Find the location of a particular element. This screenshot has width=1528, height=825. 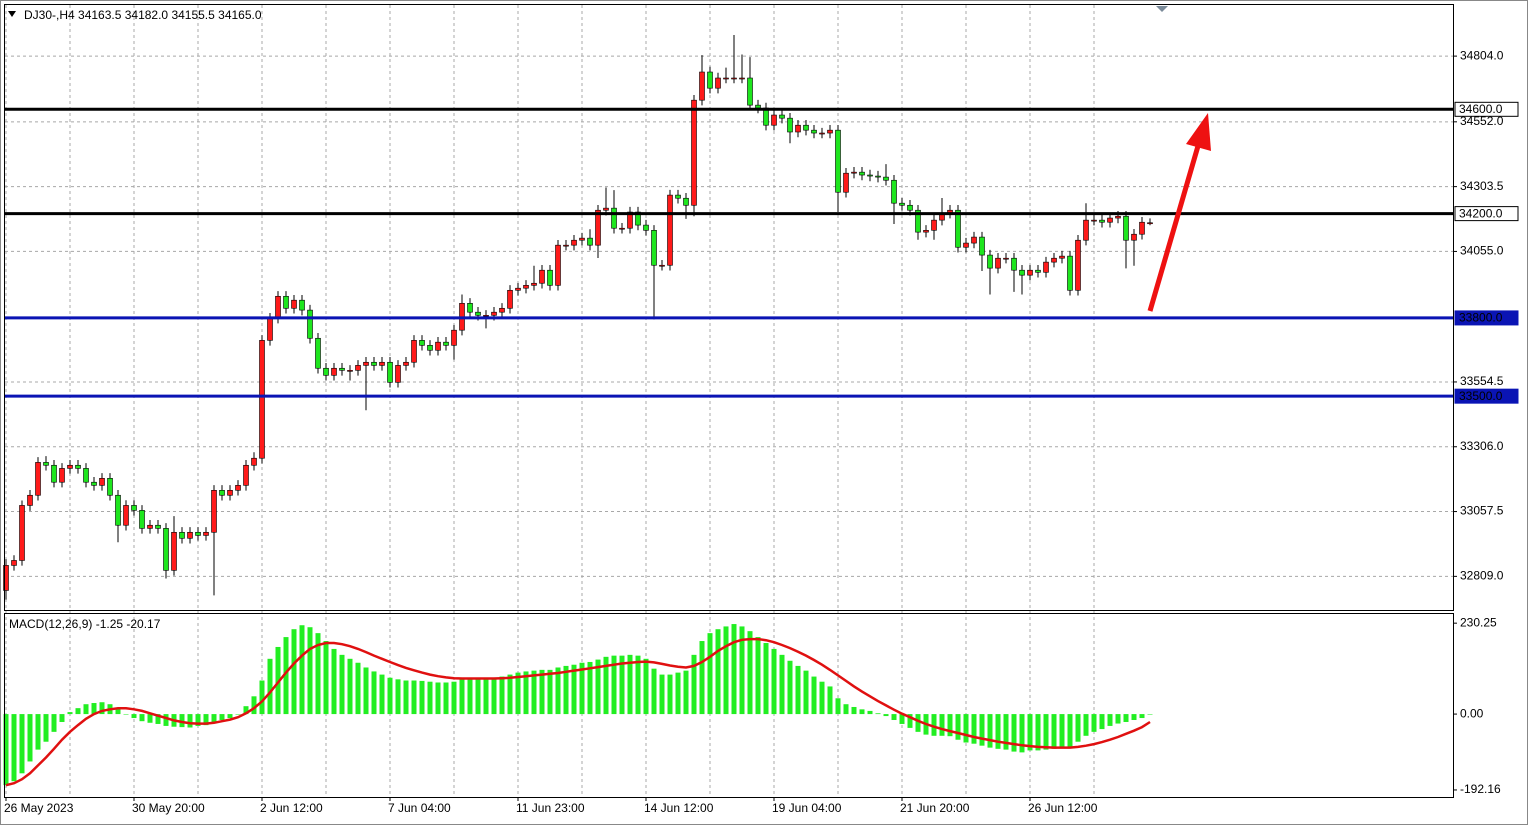

chart-title: DJ30-,H4 34163.5 34182.0 34155.5 34165.0 is located at coordinates (143, 15).